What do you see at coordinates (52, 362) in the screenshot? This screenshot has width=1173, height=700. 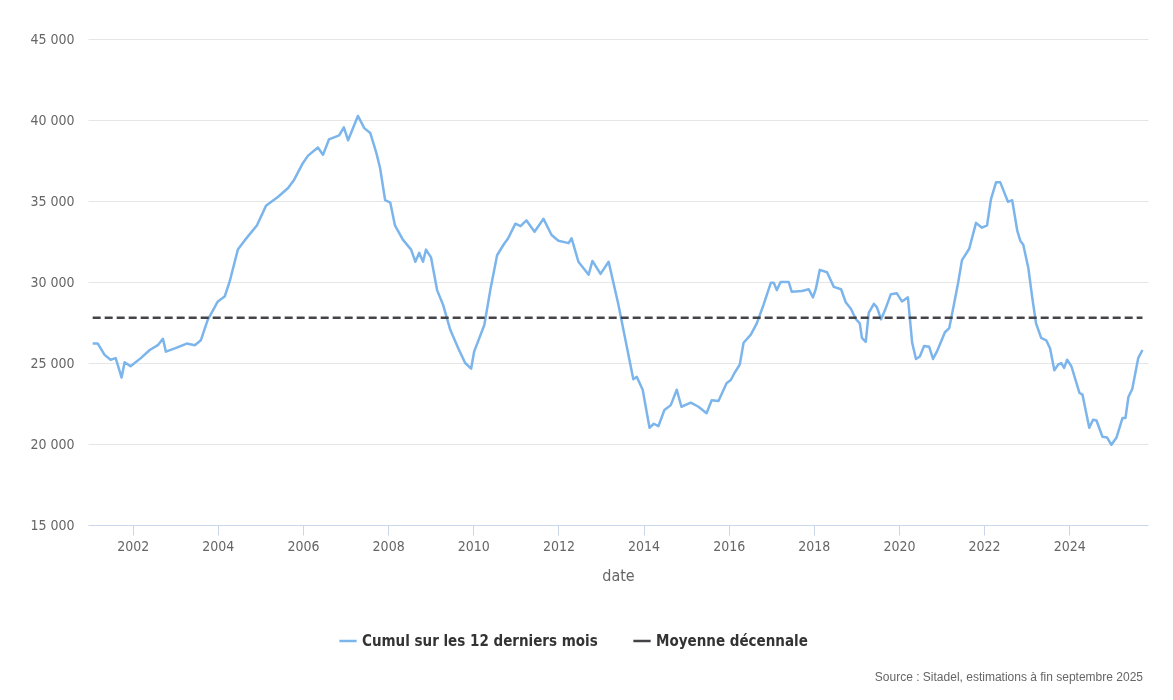 I see `y-tick-label: 25 000` at bounding box center [52, 362].